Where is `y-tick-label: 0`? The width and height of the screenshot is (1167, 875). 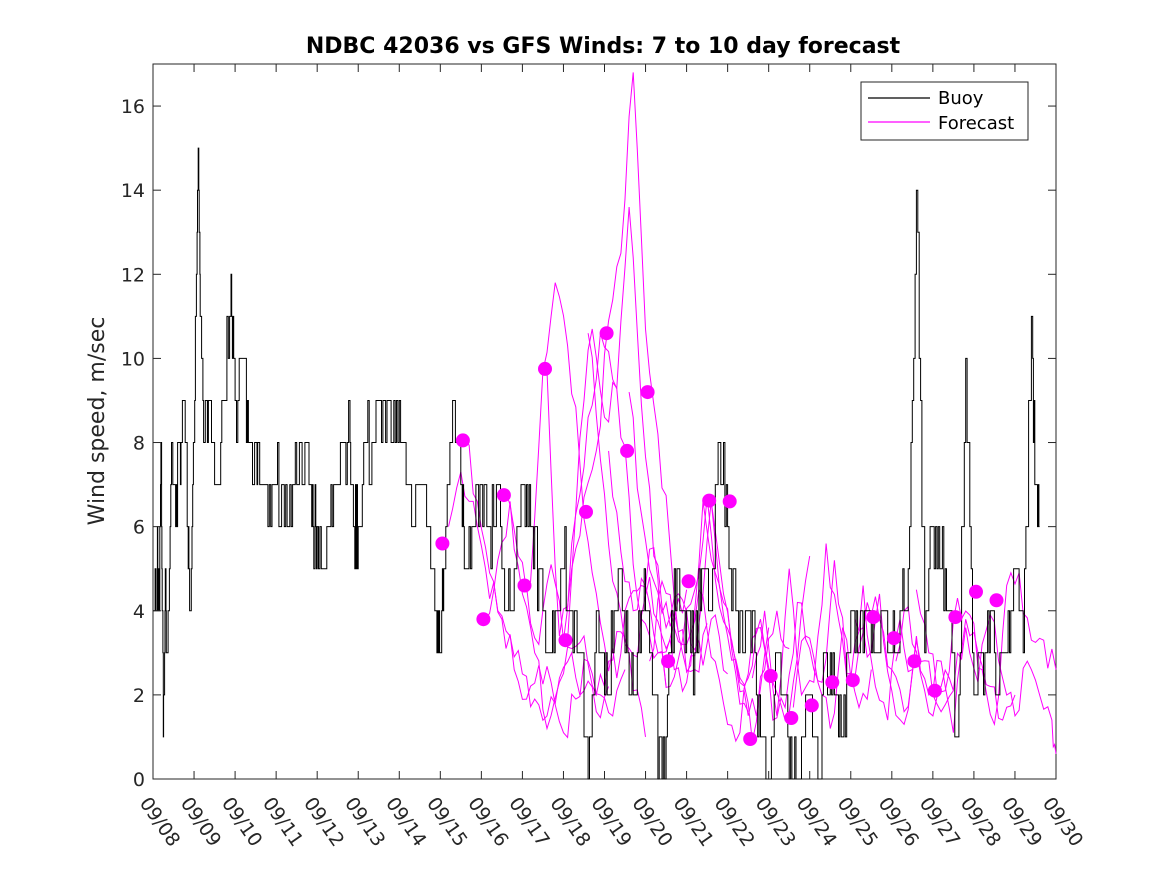
y-tick-label: 0 is located at coordinates (139, 780).